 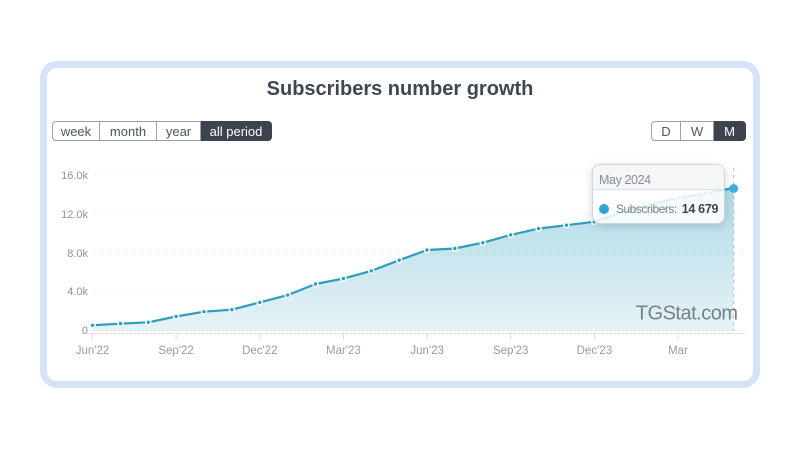 What do you see at coordinates (74, 215) in the screenshot?
I see `svg-text: 12.0k` at bounding box center [74, 215].